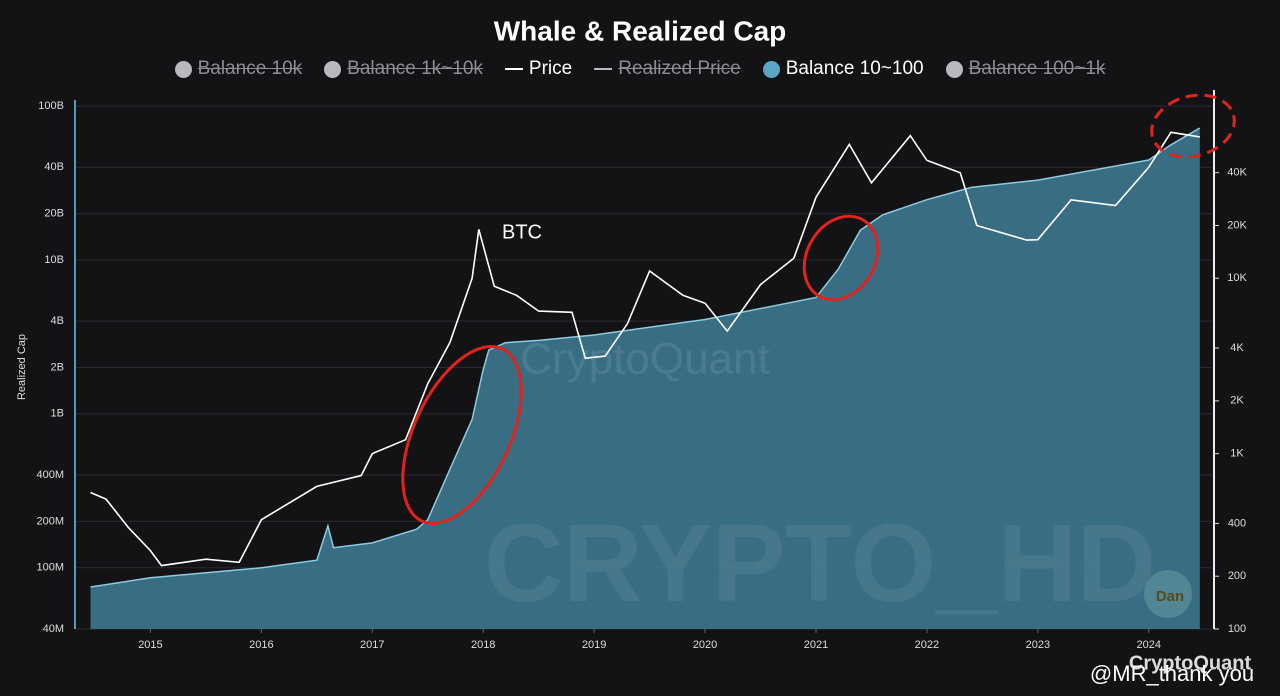 The width and height of the screenshot is (1280, 696). I want to click on legend-label: Realized Price, so click(679, 68).